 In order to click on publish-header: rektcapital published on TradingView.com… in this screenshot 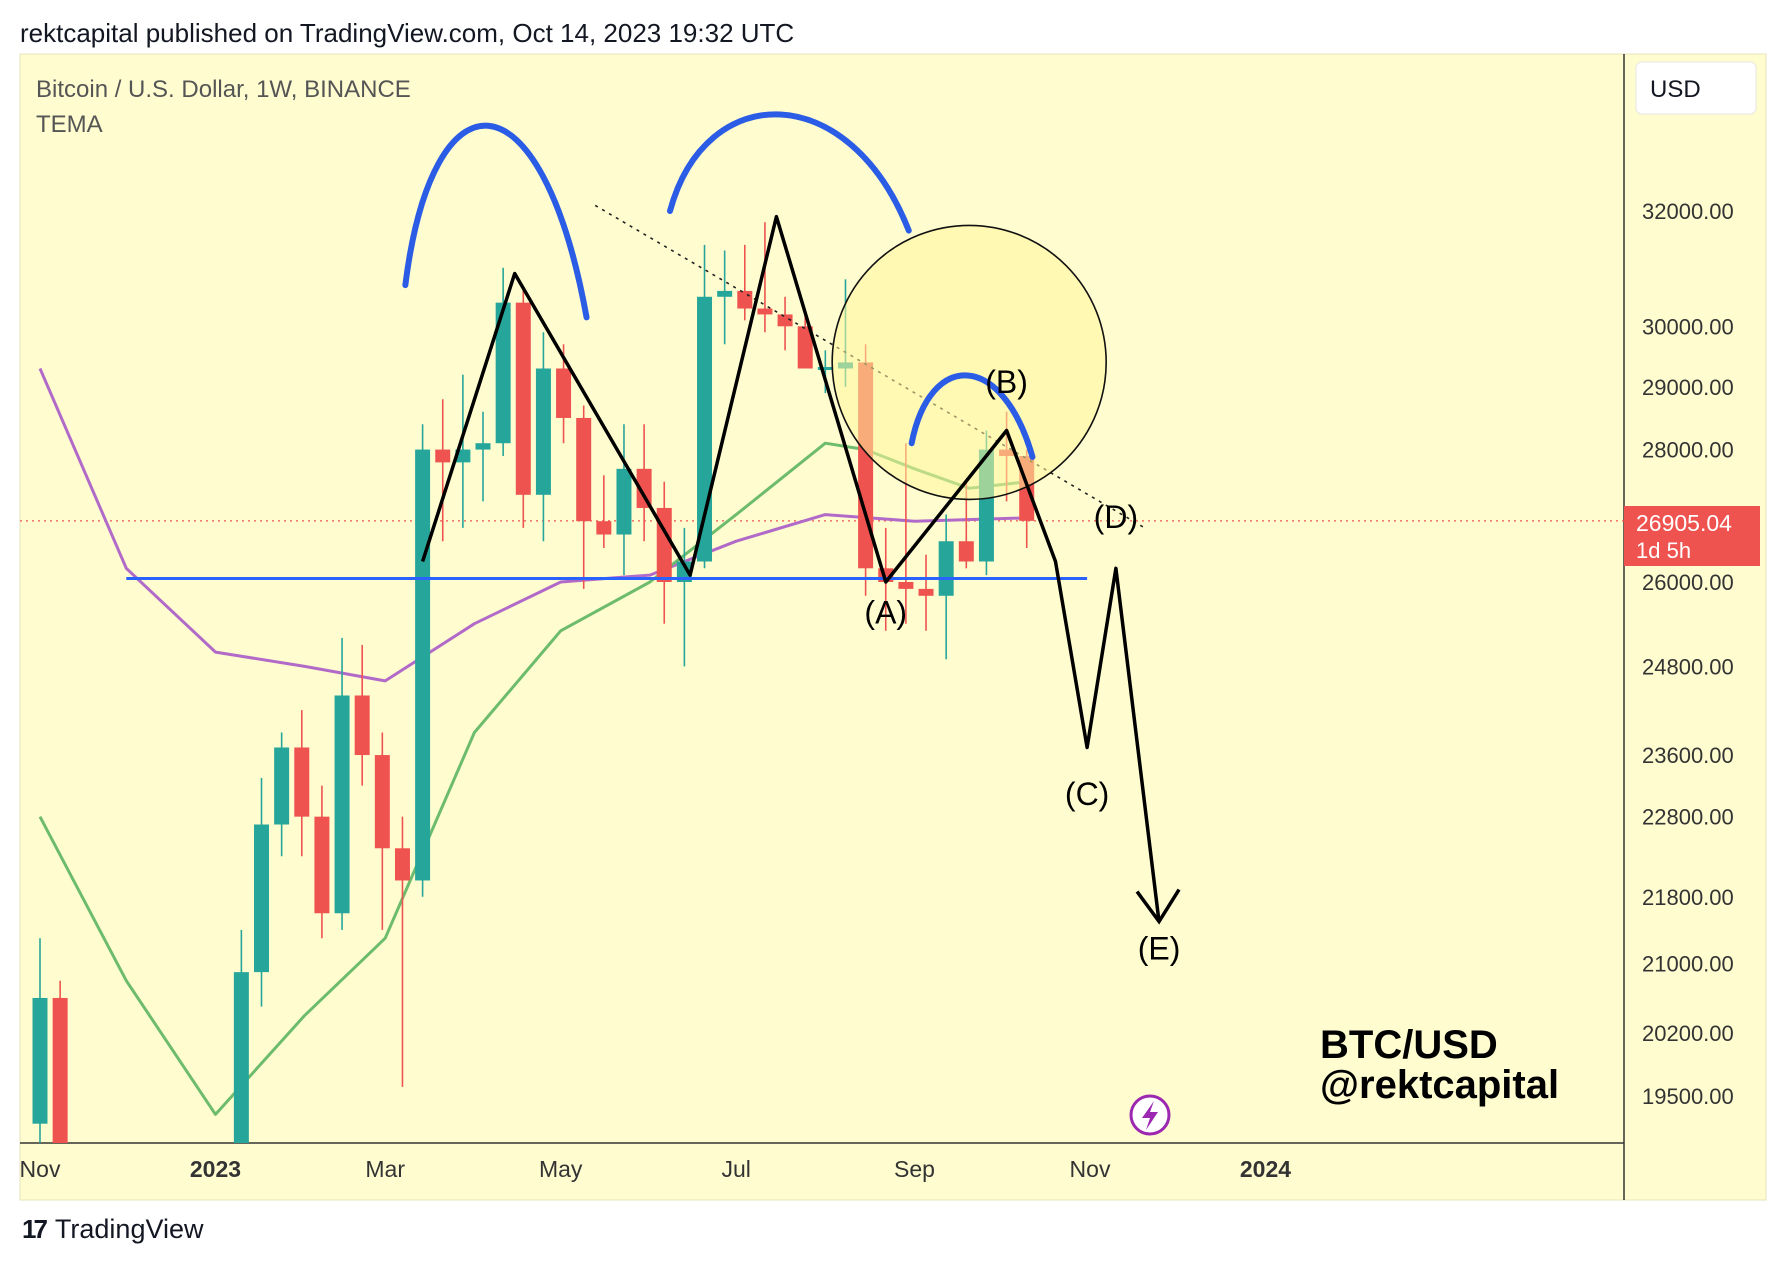, I will do `click(407, 33)`.